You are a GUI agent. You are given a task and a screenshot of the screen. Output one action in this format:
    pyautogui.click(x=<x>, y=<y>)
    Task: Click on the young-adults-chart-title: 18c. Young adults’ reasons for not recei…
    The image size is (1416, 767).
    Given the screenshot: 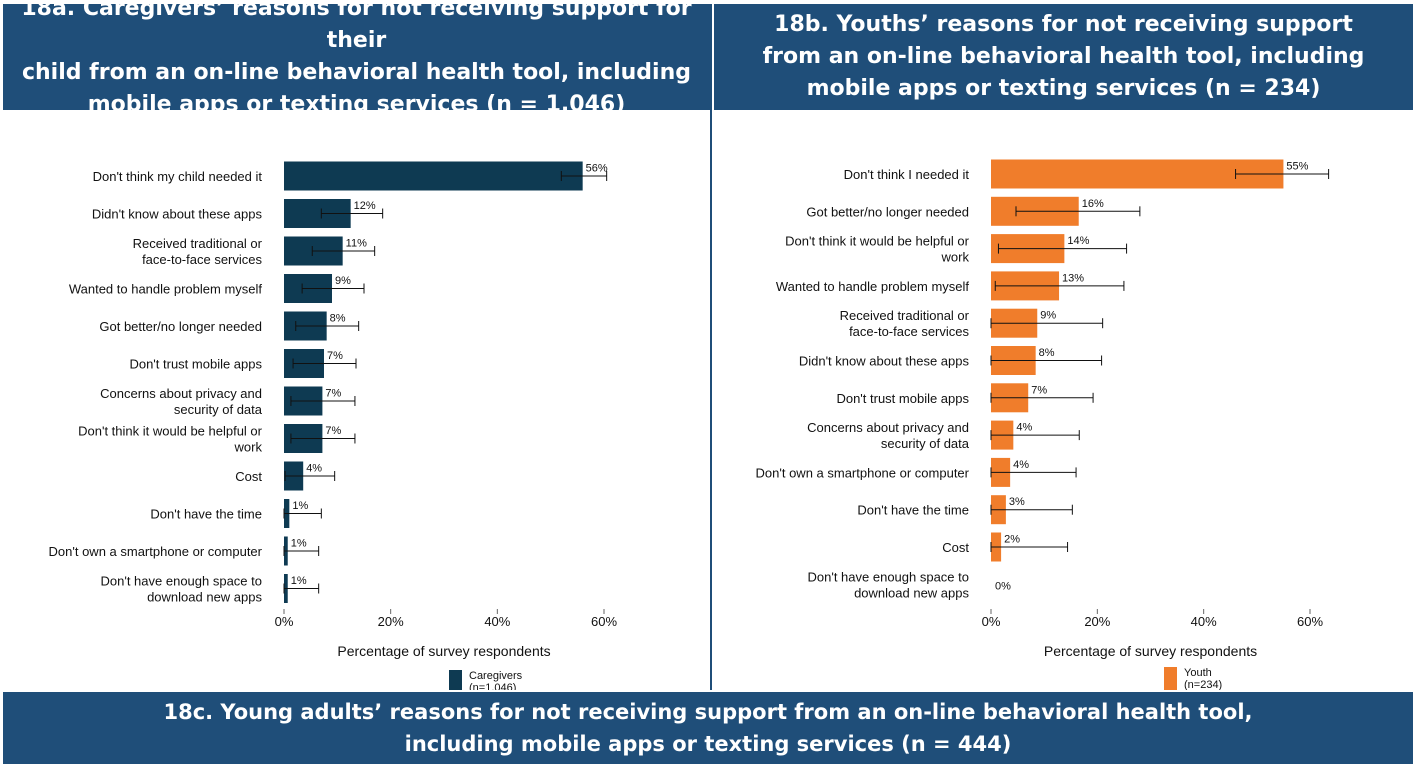 What is the action you would take?
    pyautogui.click(x=708, y=728)
    